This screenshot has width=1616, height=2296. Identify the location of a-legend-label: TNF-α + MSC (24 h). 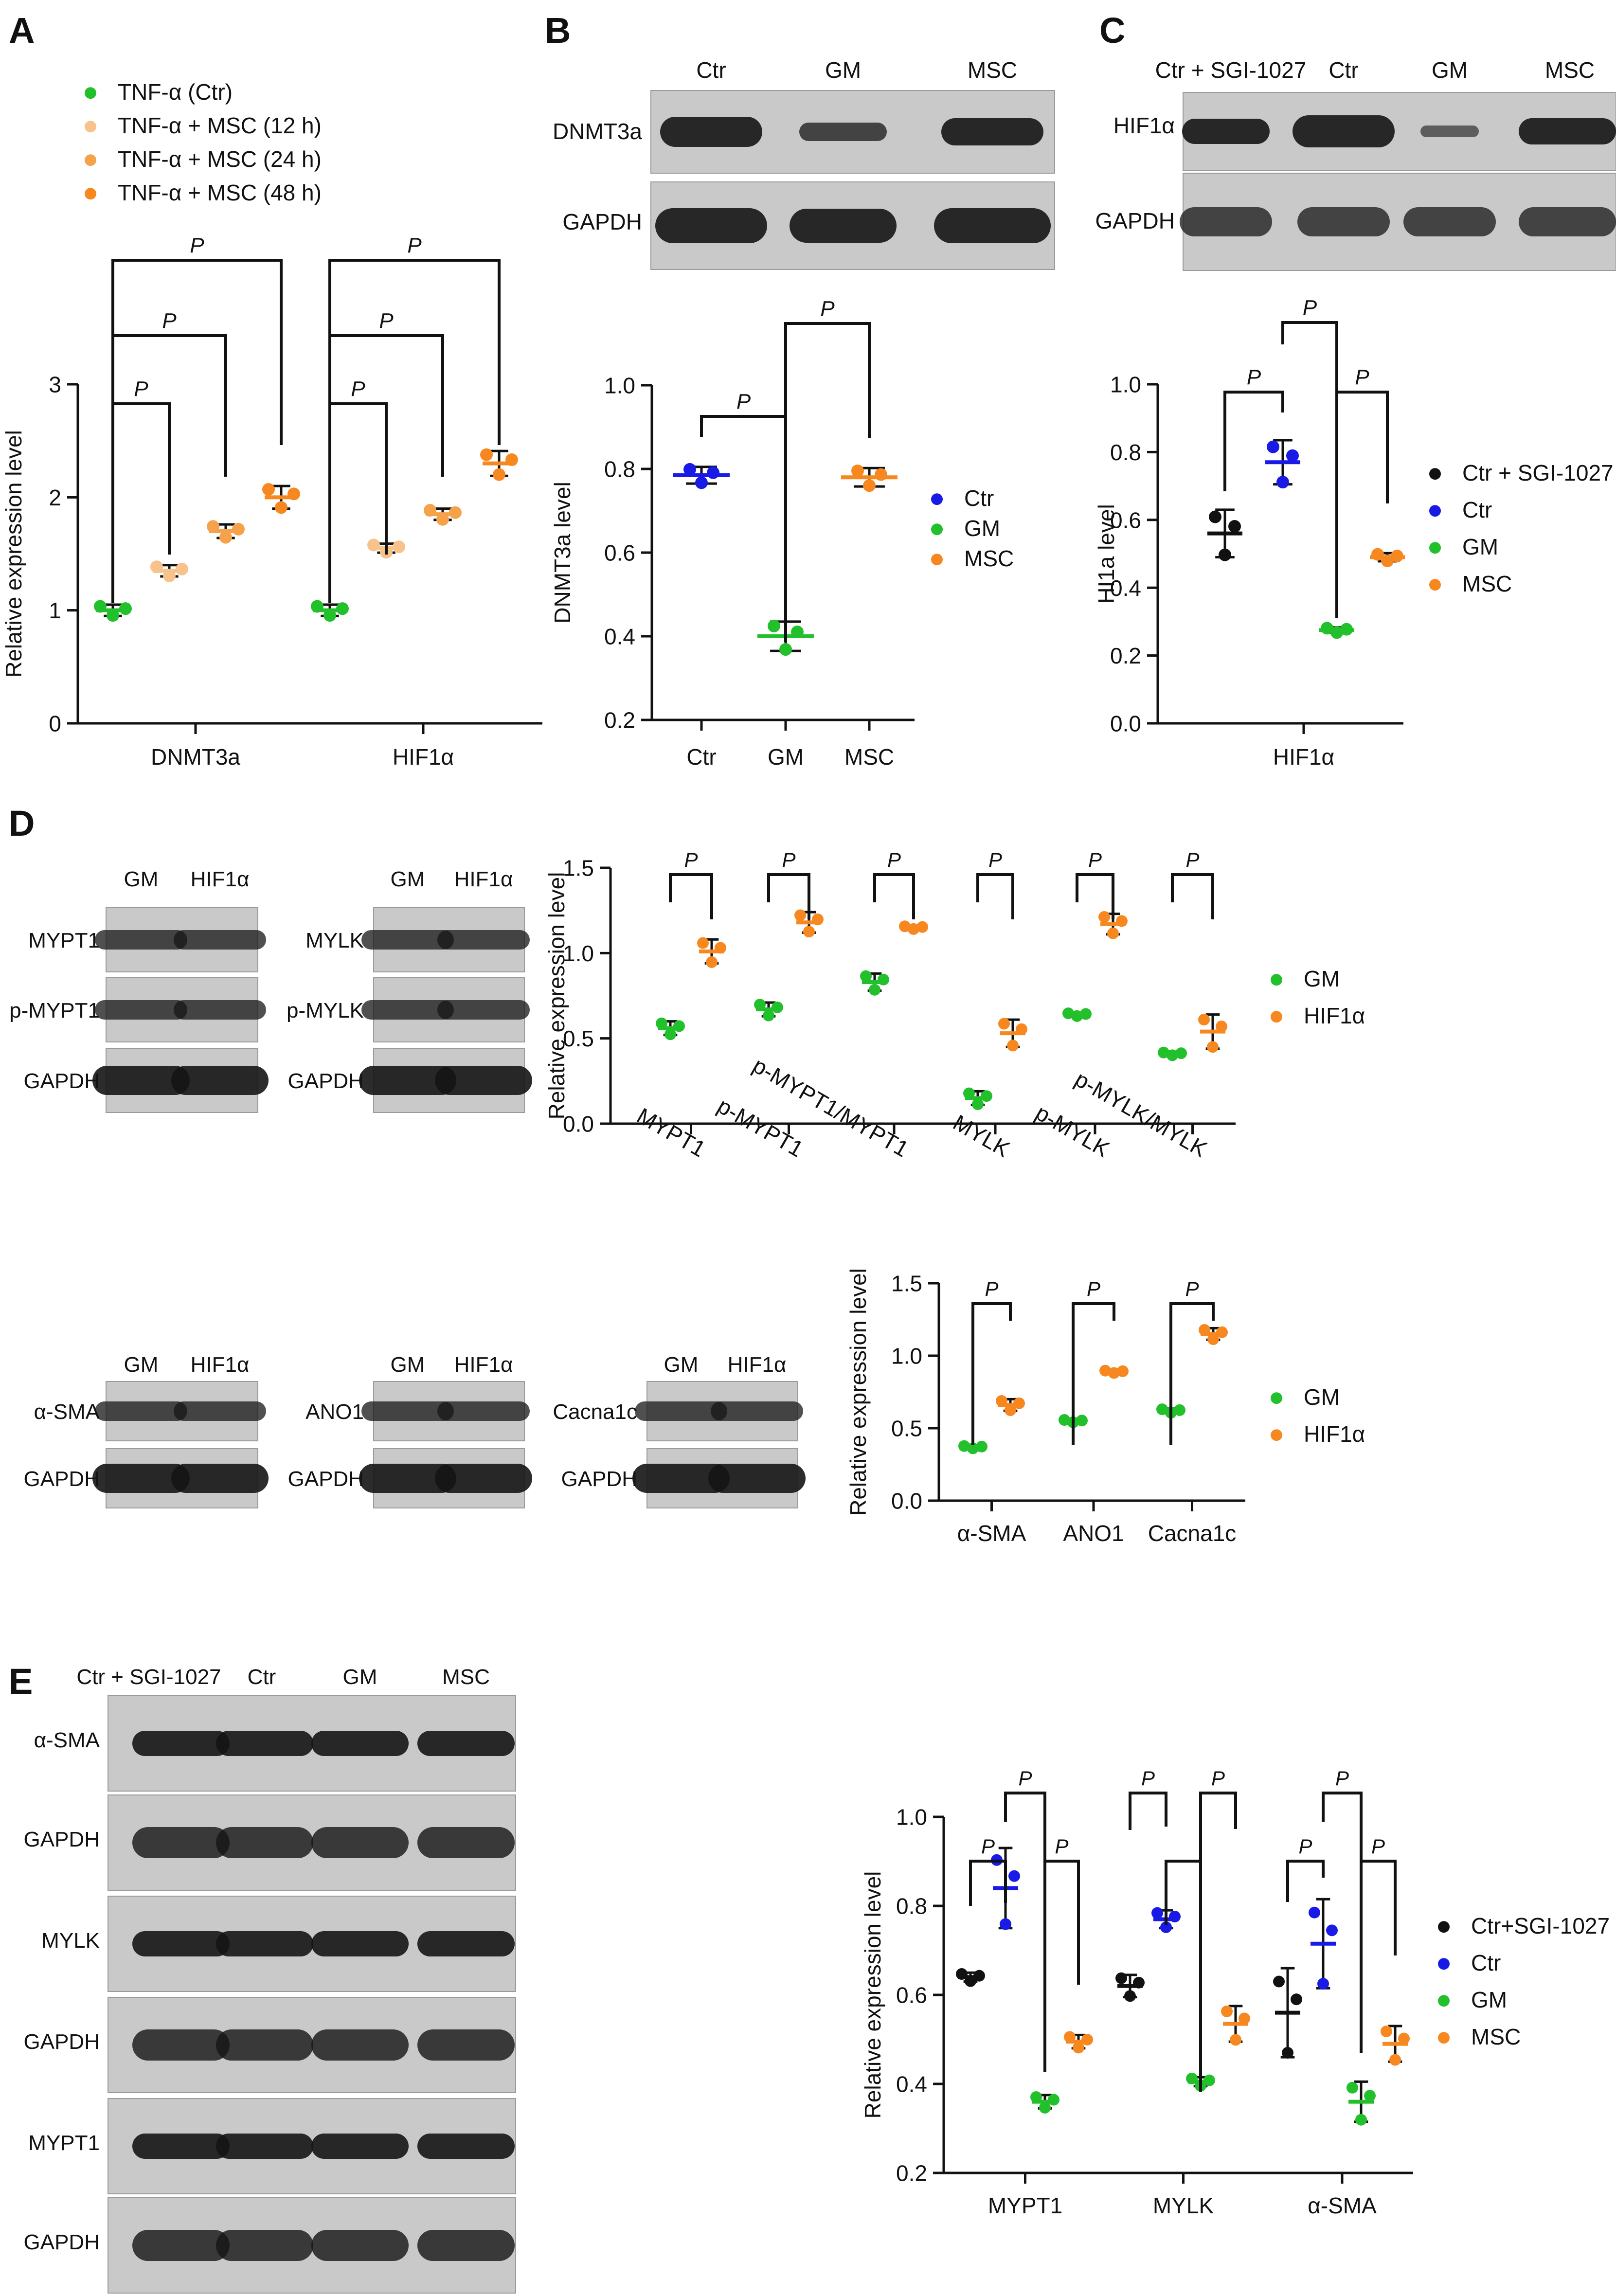
(220, 159).